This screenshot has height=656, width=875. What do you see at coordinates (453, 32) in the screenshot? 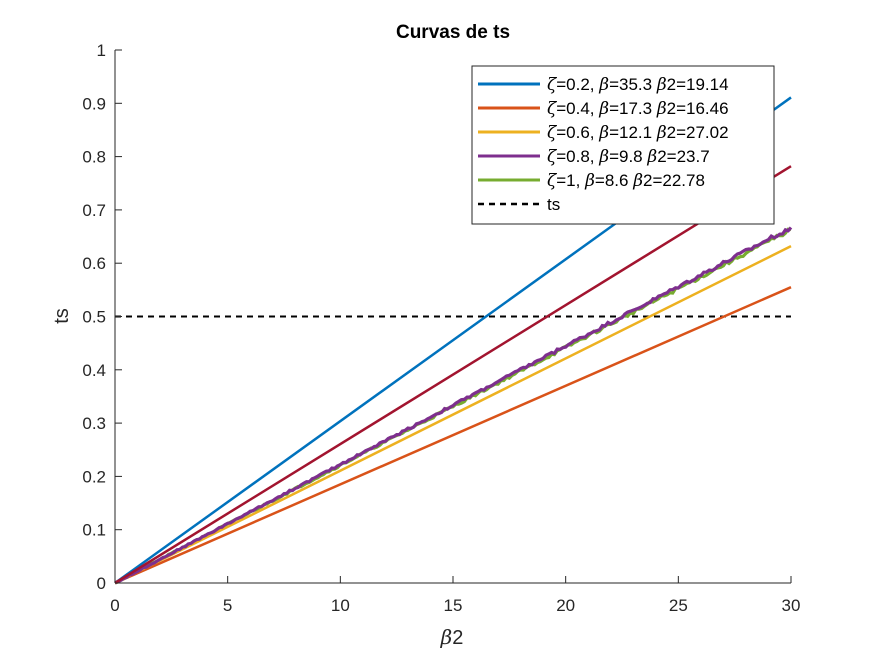
I see `chart-title: Curvas de ts` at bounding box center [453, 32].